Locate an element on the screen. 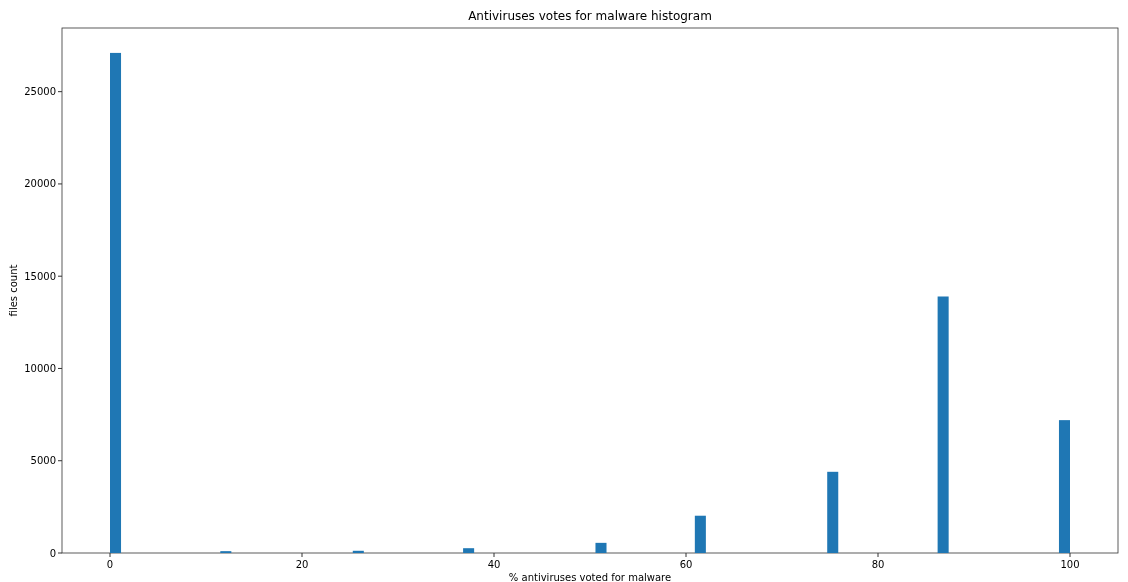  y-tick-label: 20000 is located at coordinates (40, 184).